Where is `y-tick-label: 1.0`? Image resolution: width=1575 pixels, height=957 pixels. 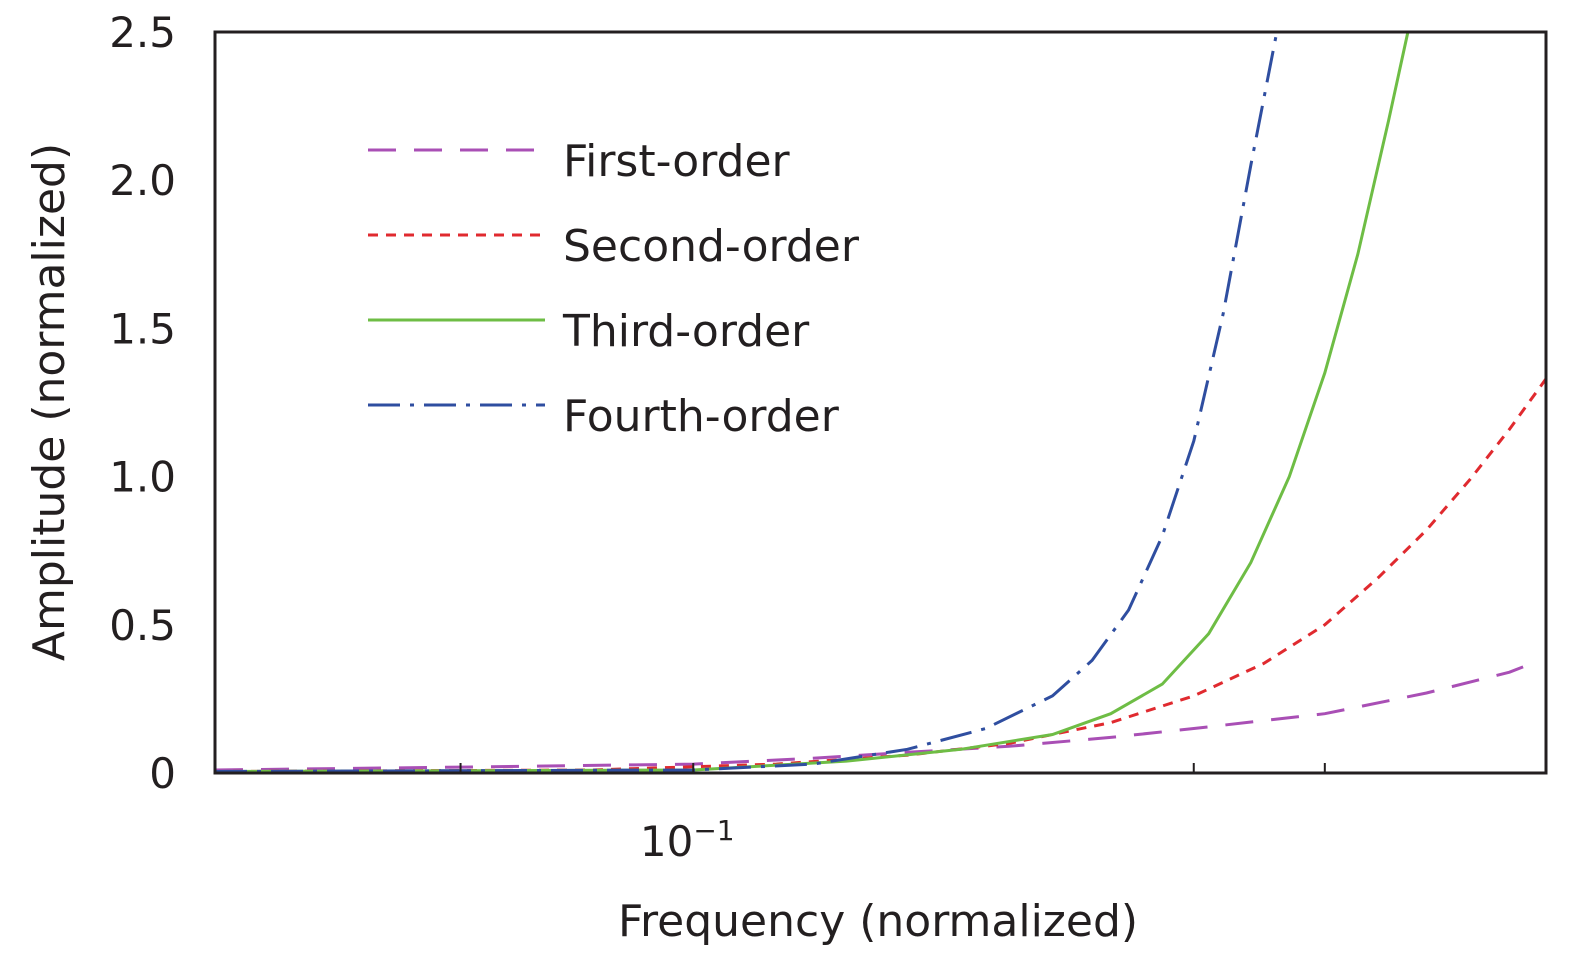 y-tick-label: 1.0 is located at coordinates (142, 477).